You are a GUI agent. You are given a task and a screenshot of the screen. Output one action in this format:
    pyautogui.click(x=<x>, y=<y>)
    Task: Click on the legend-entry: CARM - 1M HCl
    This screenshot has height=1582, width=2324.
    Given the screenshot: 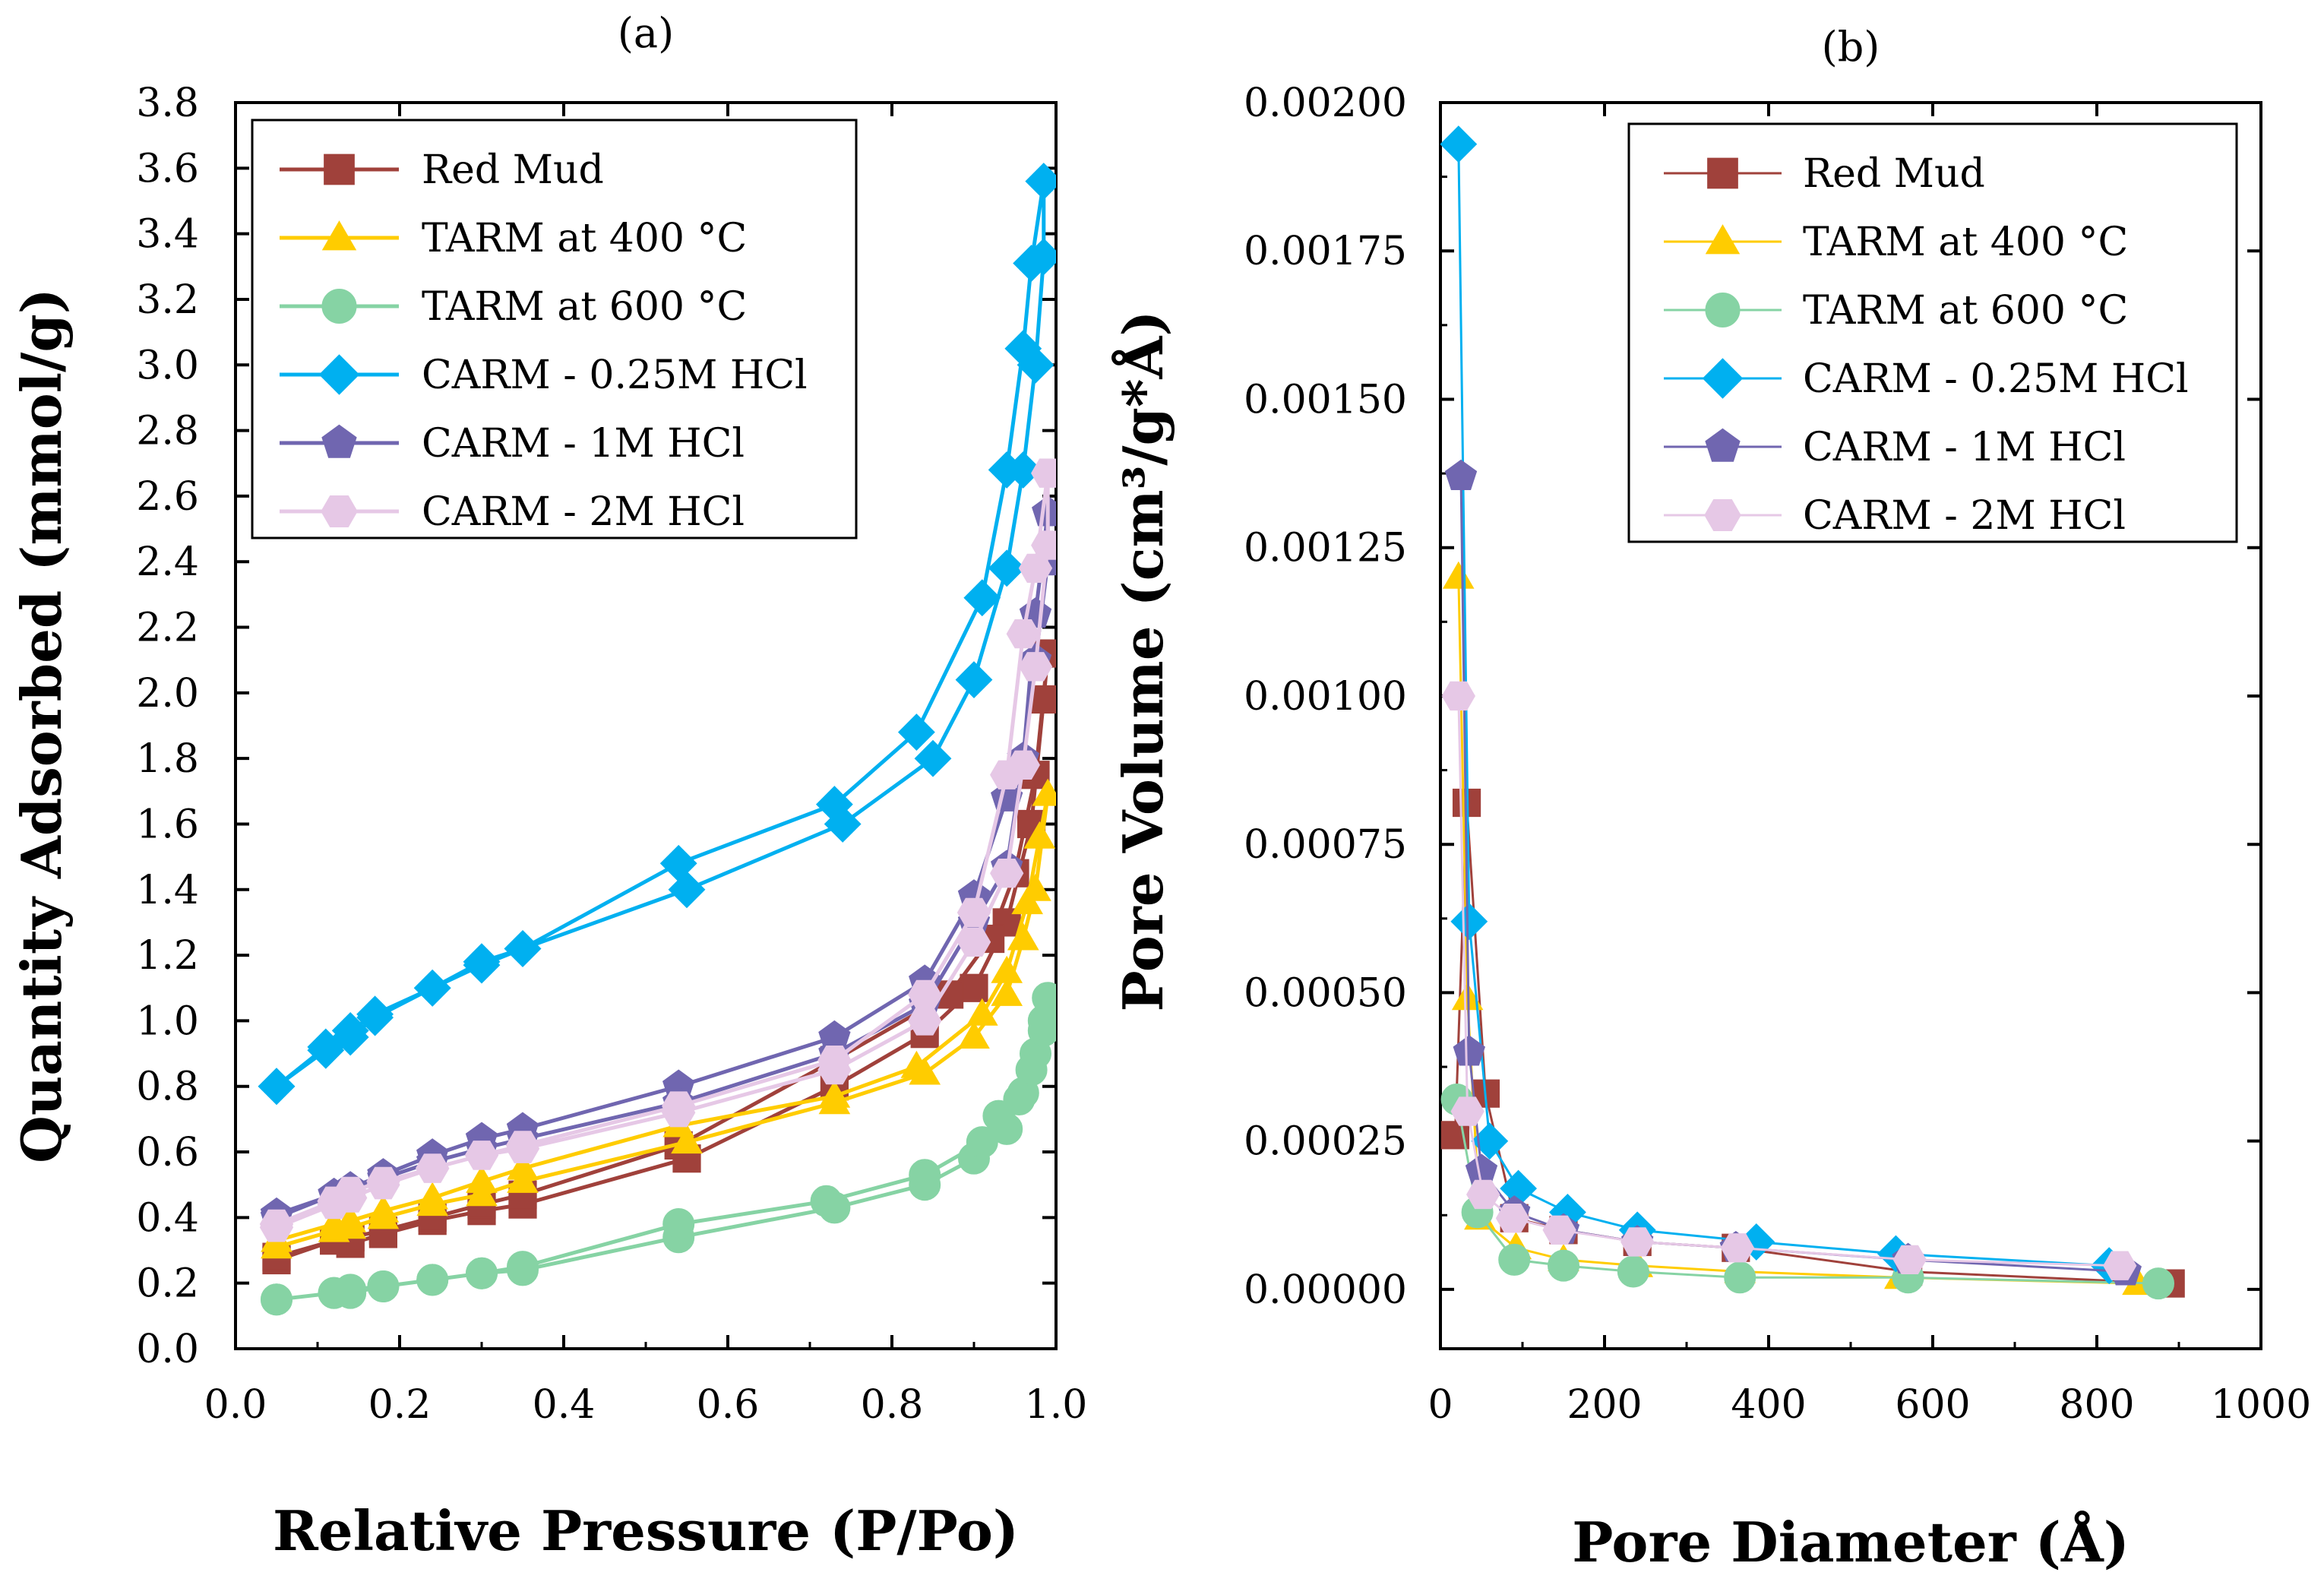 What is the action you would take?
    pyautogui.click(x=1964, y=447)
    